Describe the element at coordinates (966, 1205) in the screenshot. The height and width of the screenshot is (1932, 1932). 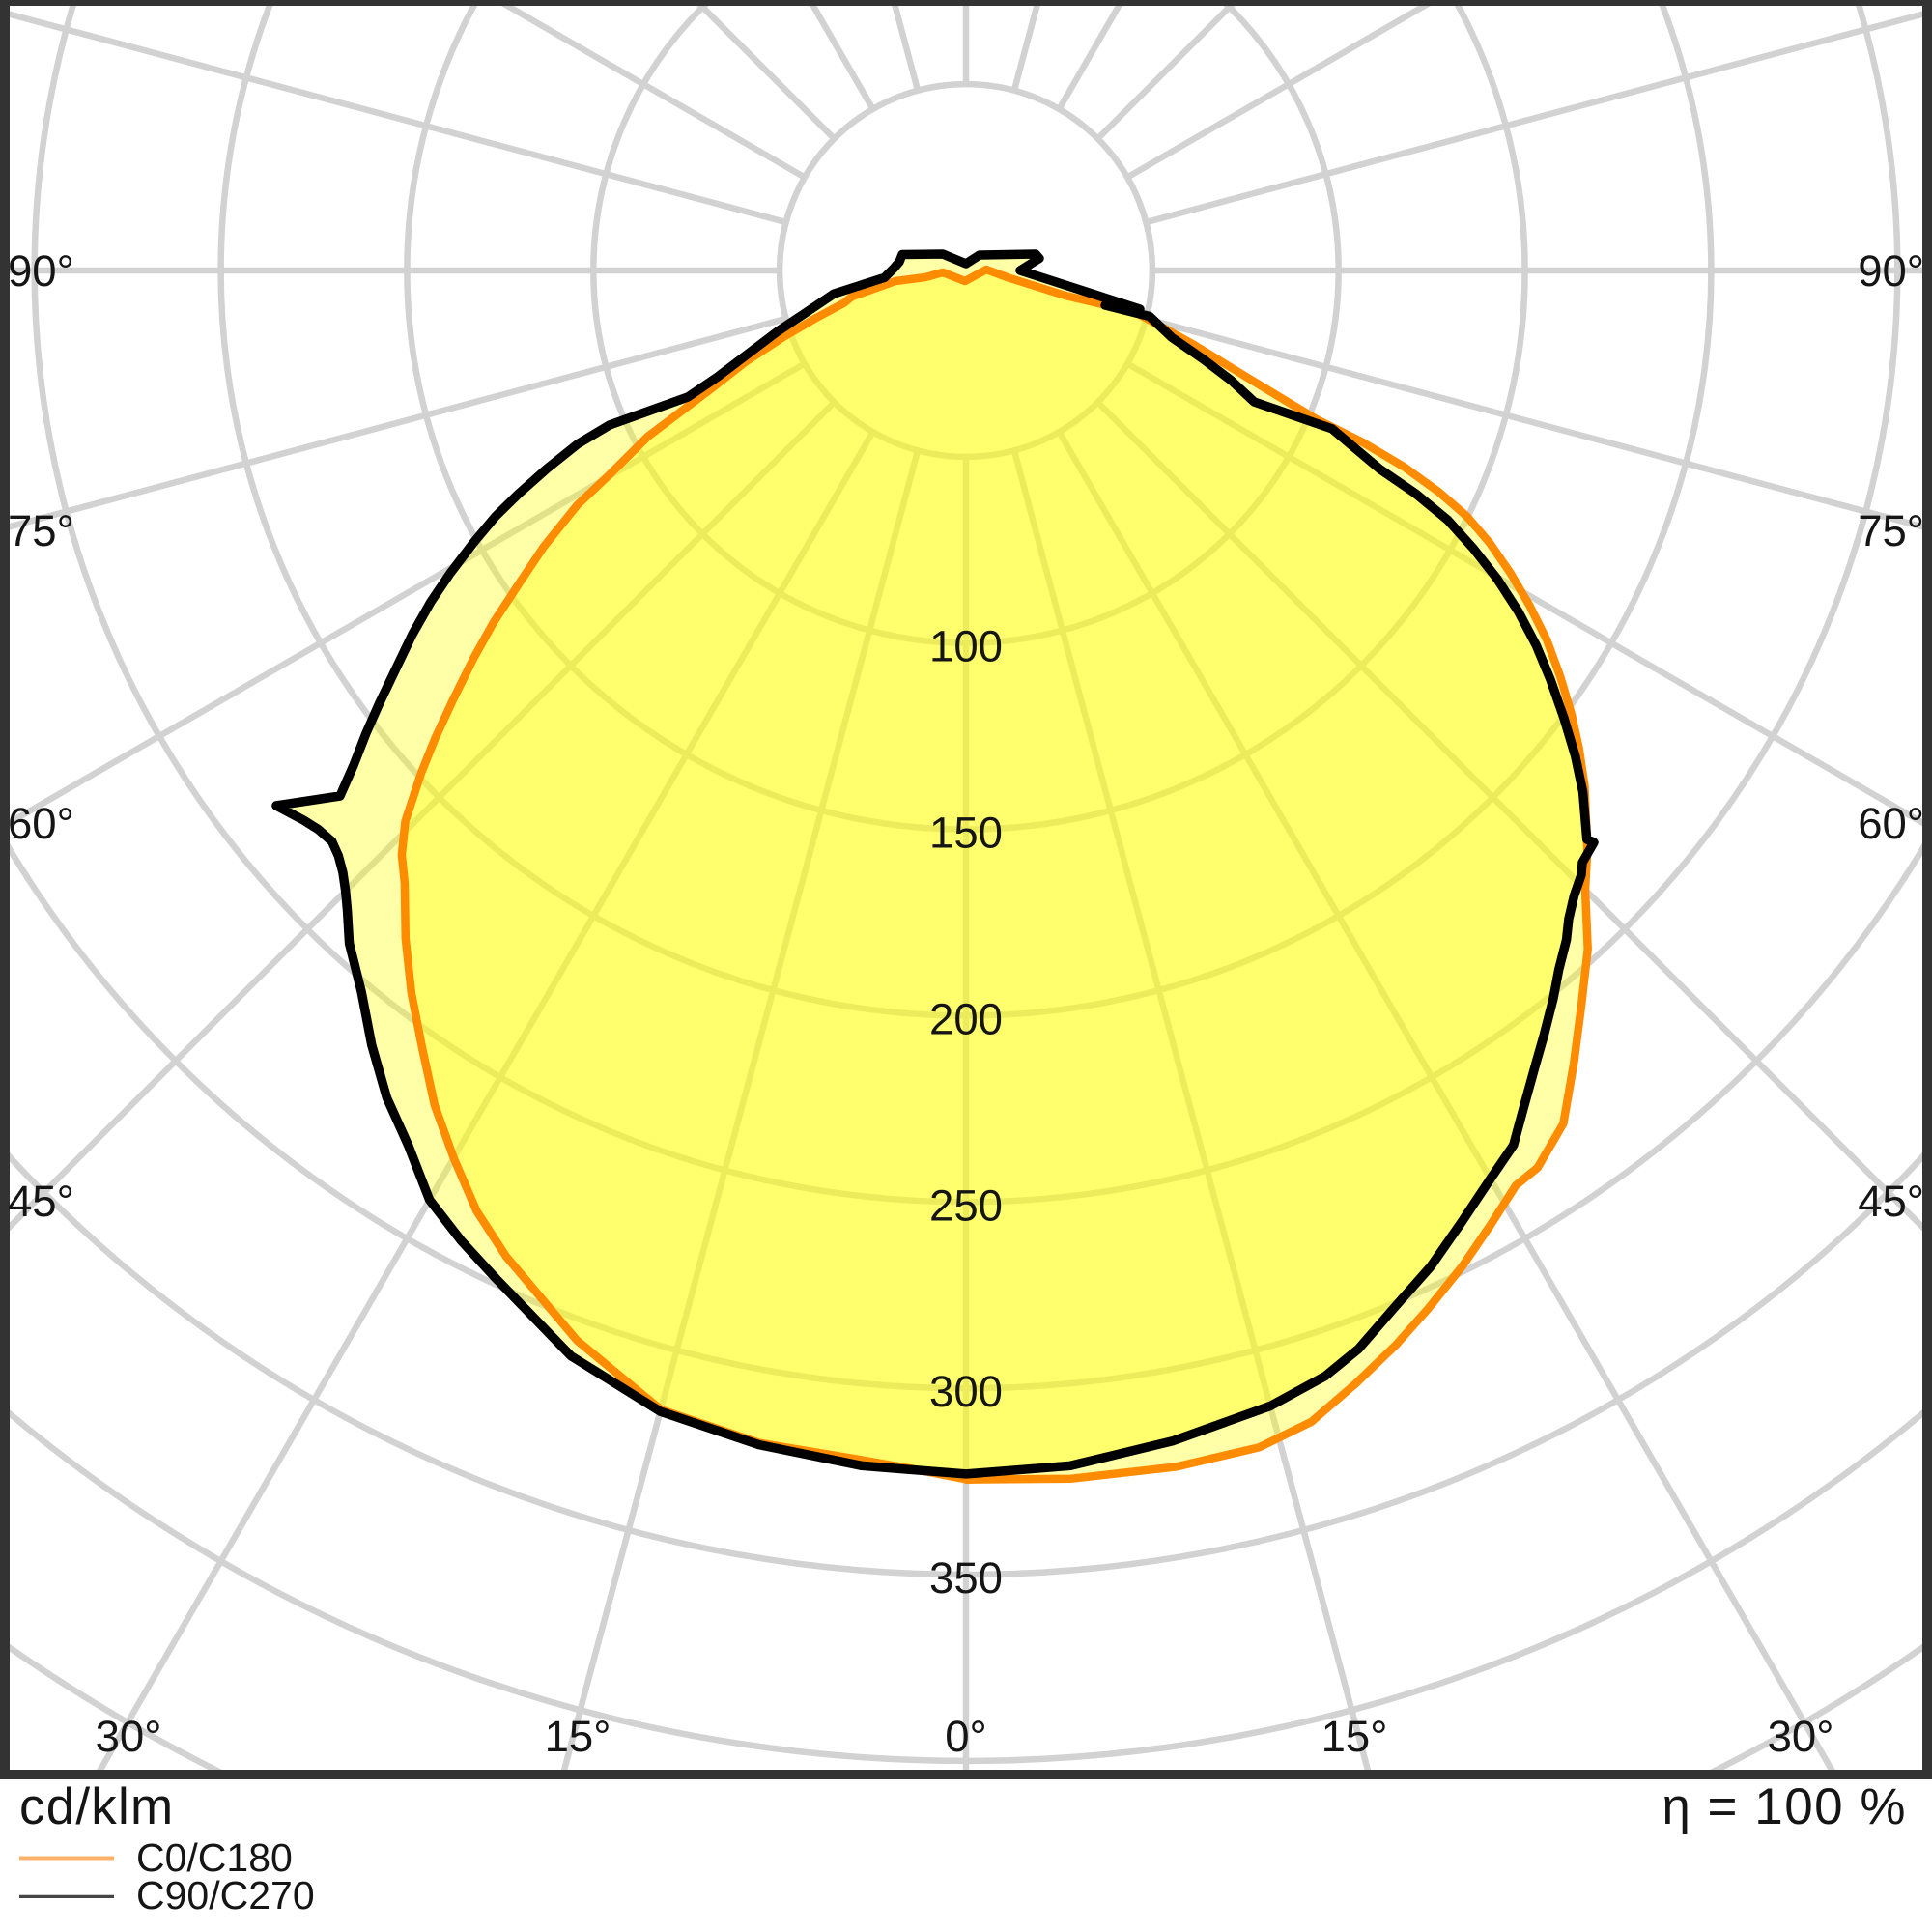
I see `svg-text: 250` at that location.